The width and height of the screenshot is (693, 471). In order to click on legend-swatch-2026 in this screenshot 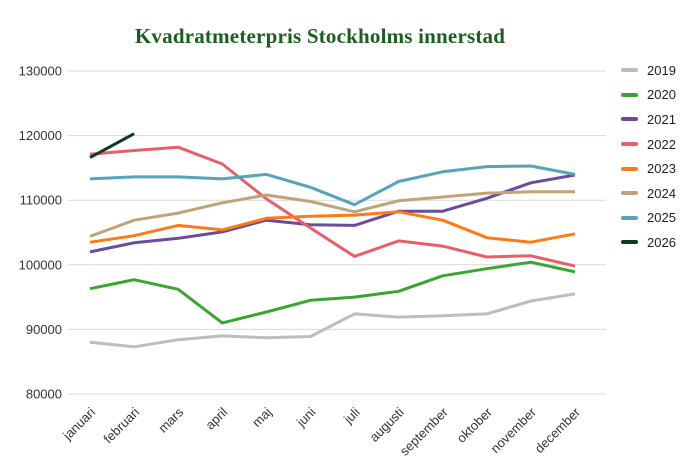, I will do `click(629, 242)`.